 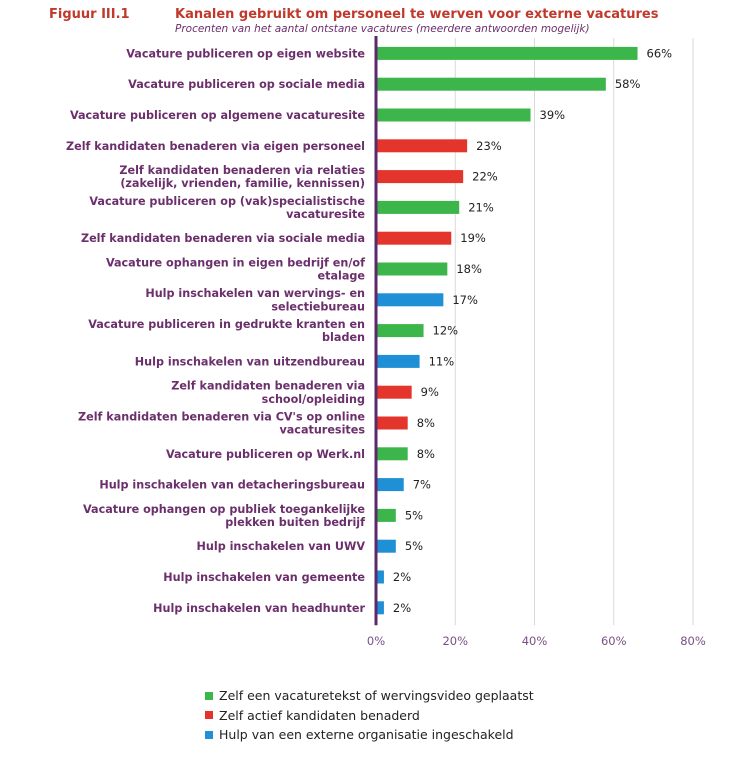 What do you see at coordinates (242, 170) in the screenshot?
I see `category-label-line: Zelf kandidaten benaderen via relaties` at bounding box center [242, 170].